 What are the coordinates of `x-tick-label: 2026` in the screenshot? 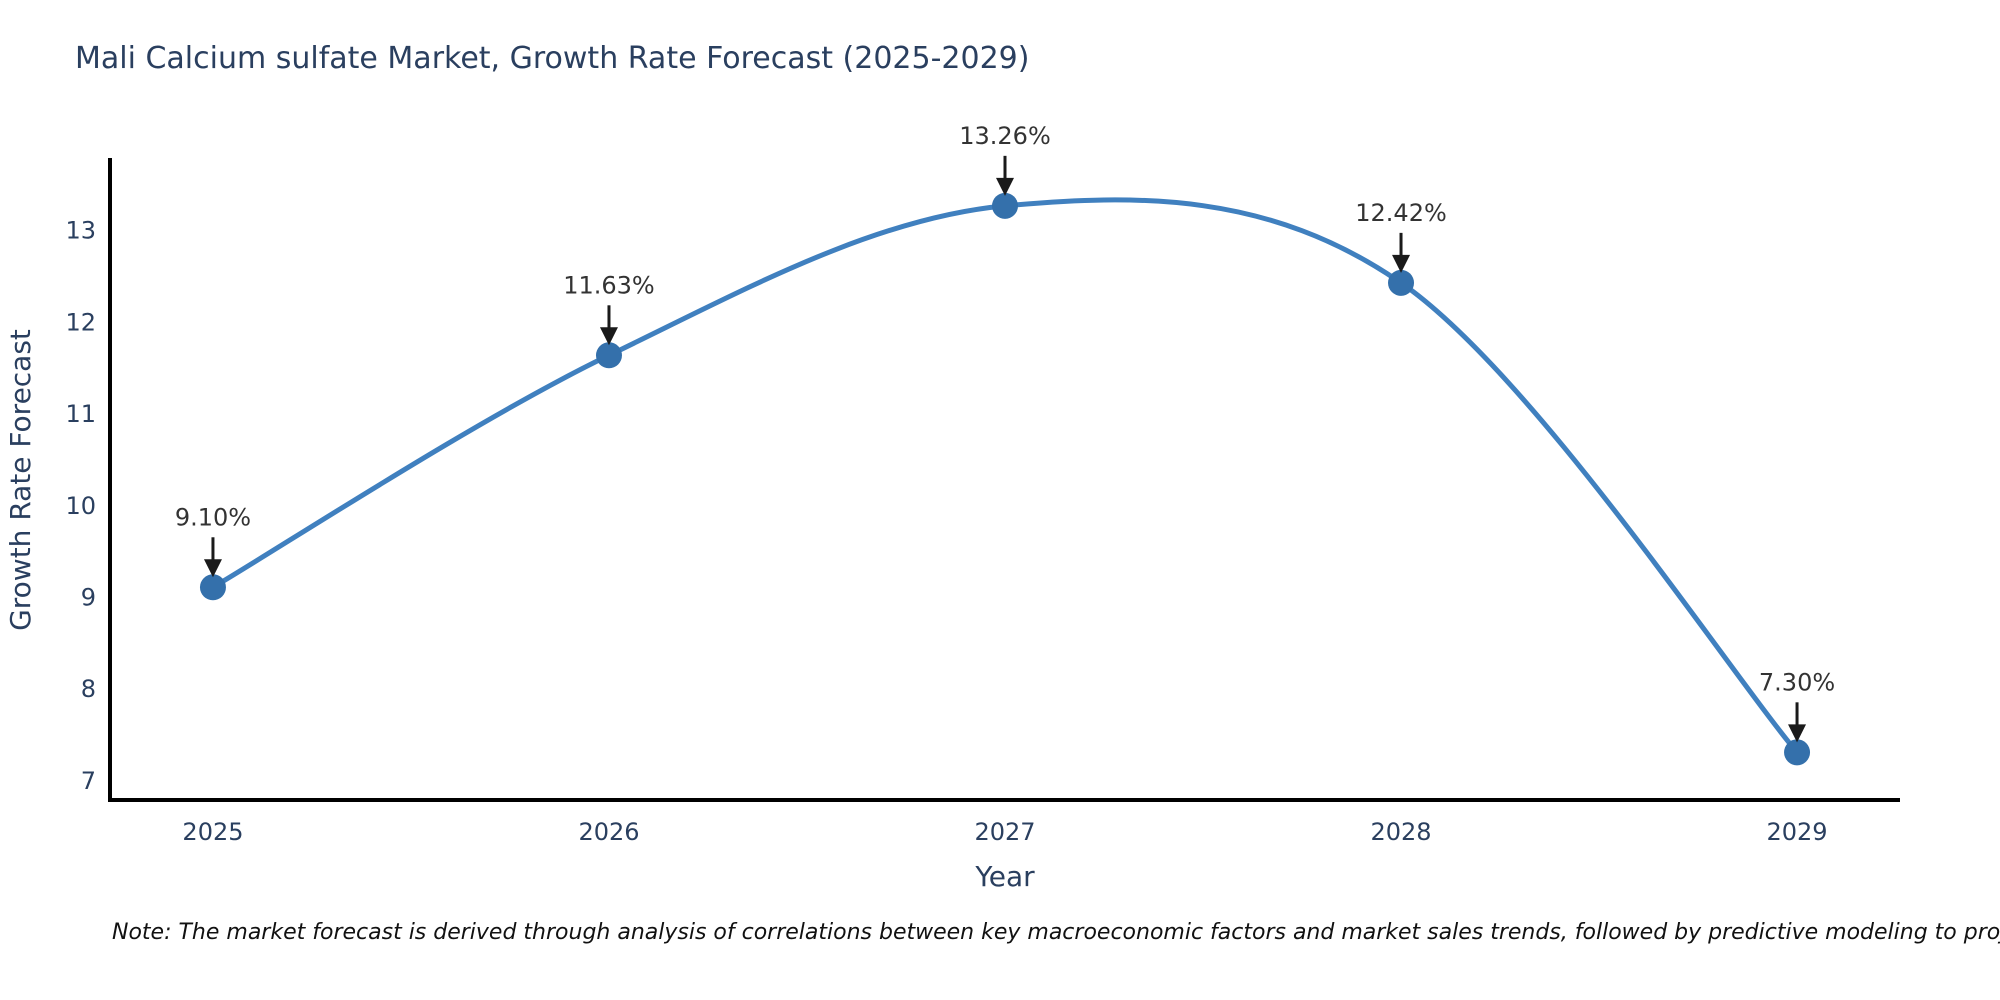 It's located at (608, 832).